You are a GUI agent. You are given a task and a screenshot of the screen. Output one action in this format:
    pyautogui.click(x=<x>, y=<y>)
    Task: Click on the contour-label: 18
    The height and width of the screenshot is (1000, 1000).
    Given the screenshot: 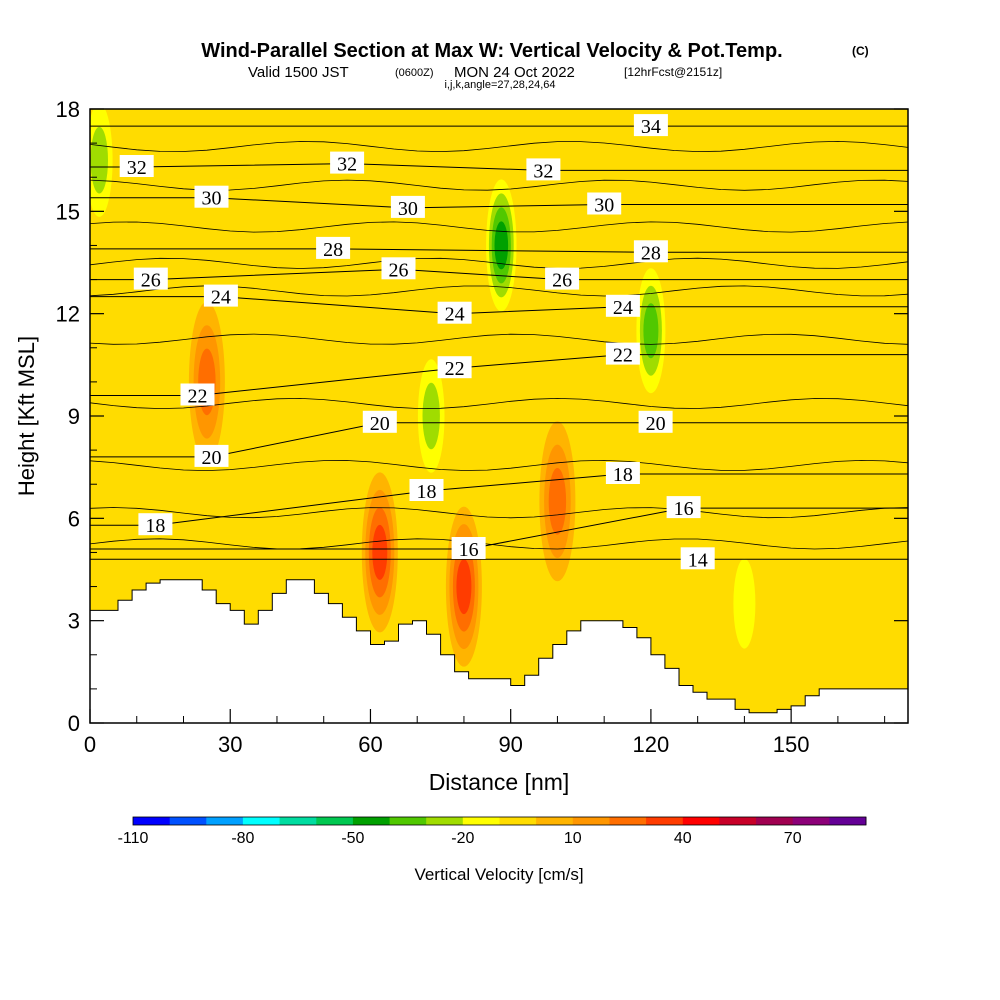 What is the action you would take?
    pyautogui.click(x=426, y=491)
    